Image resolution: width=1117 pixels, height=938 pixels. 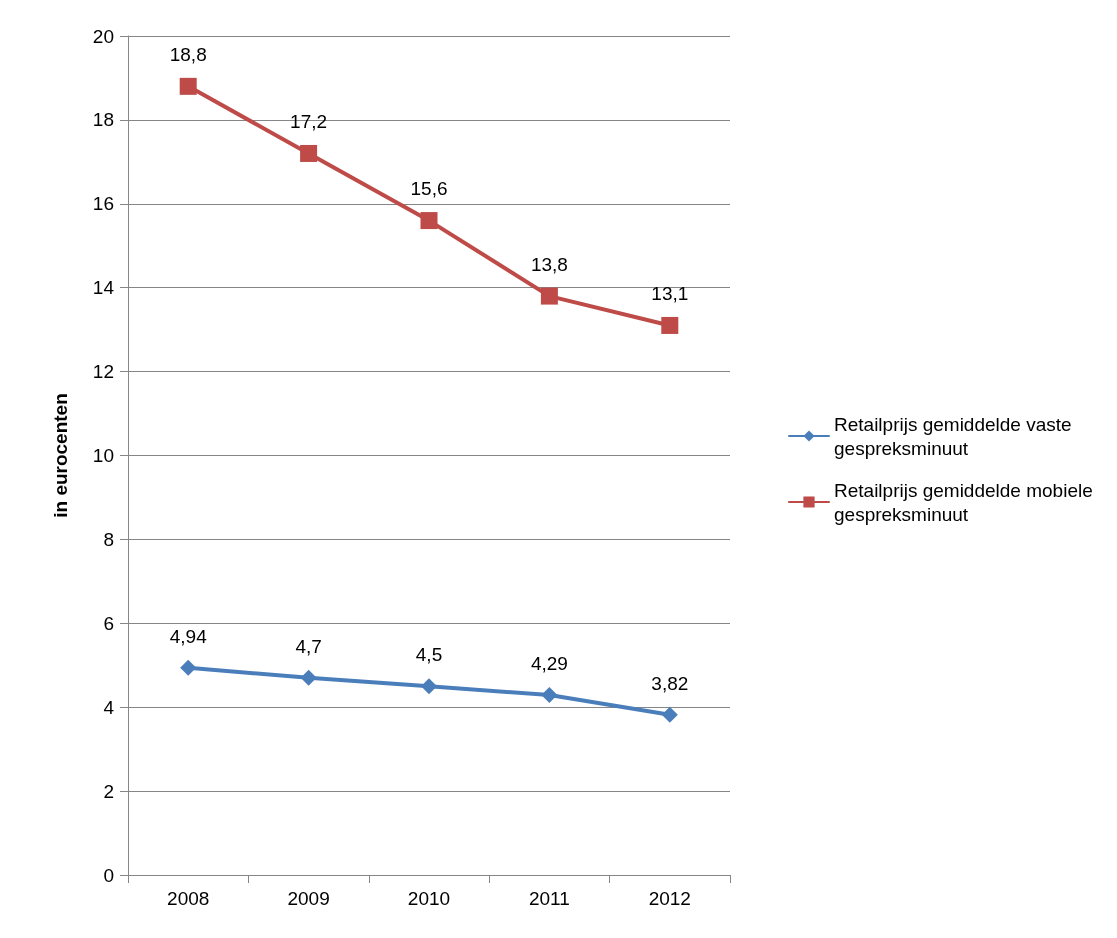 I want to click on y-tick-label: 2, so click(x=108, y=791).